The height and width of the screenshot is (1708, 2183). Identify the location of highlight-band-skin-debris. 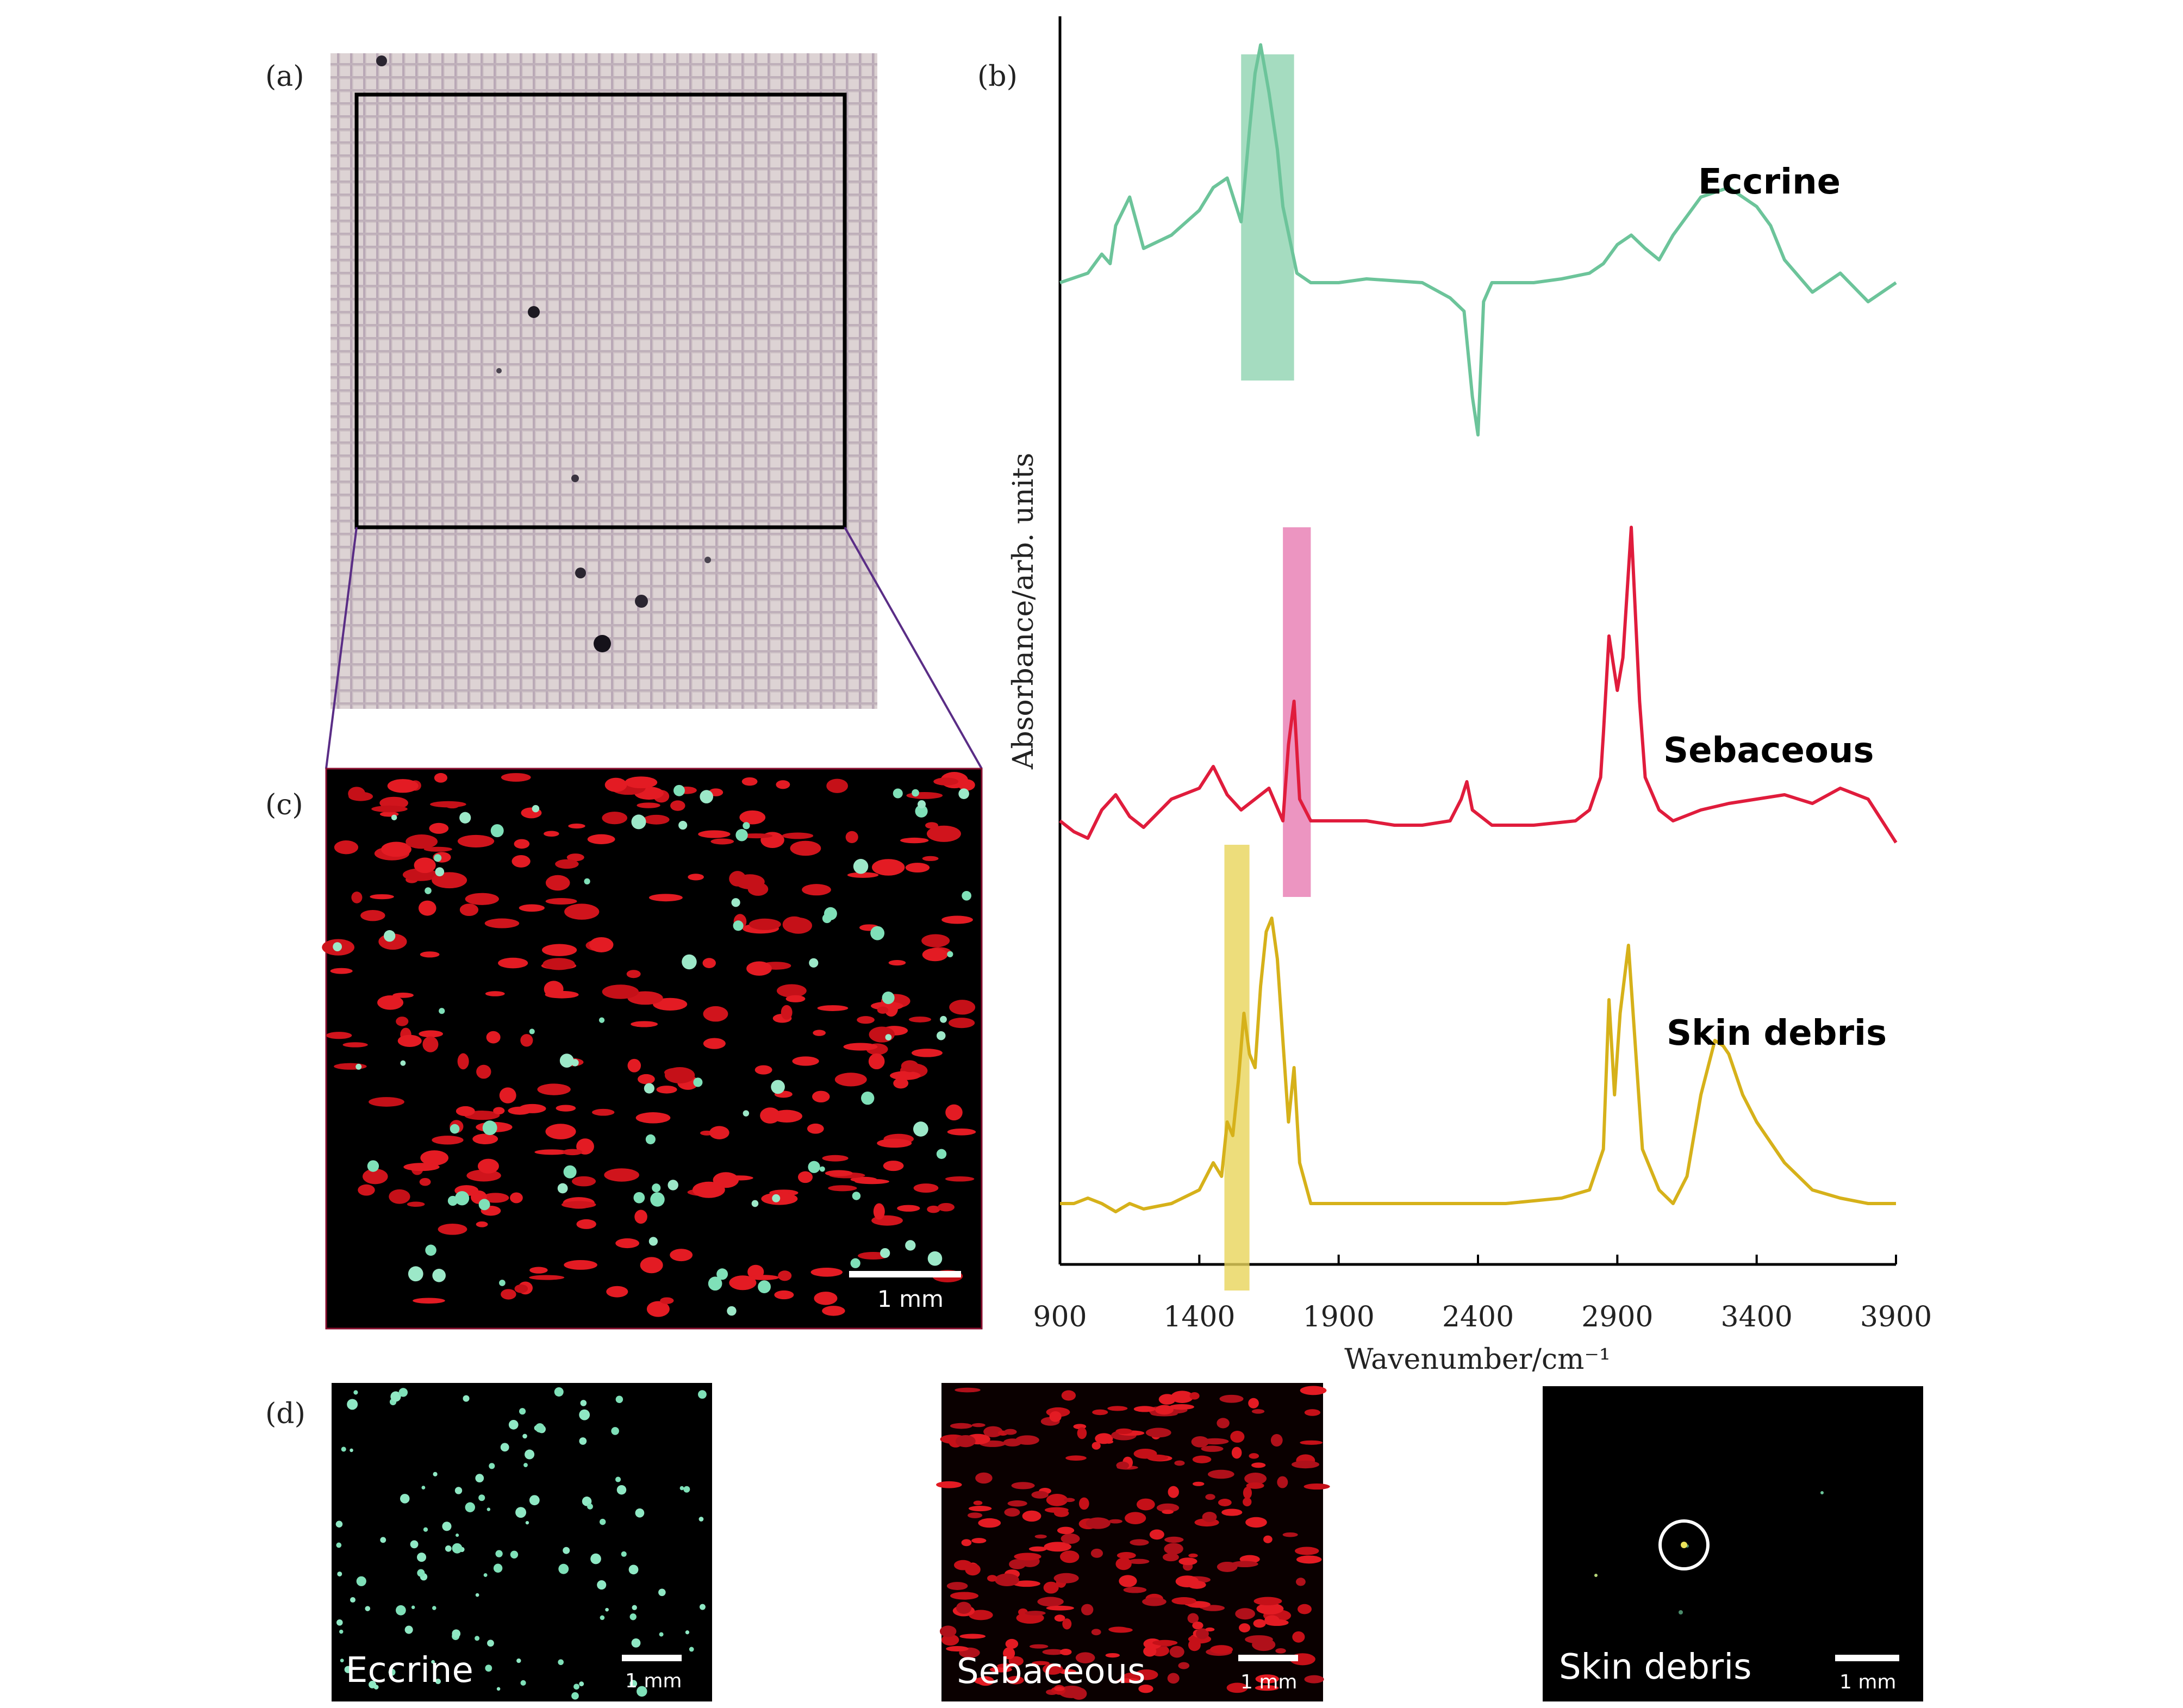
(1237, 1068).